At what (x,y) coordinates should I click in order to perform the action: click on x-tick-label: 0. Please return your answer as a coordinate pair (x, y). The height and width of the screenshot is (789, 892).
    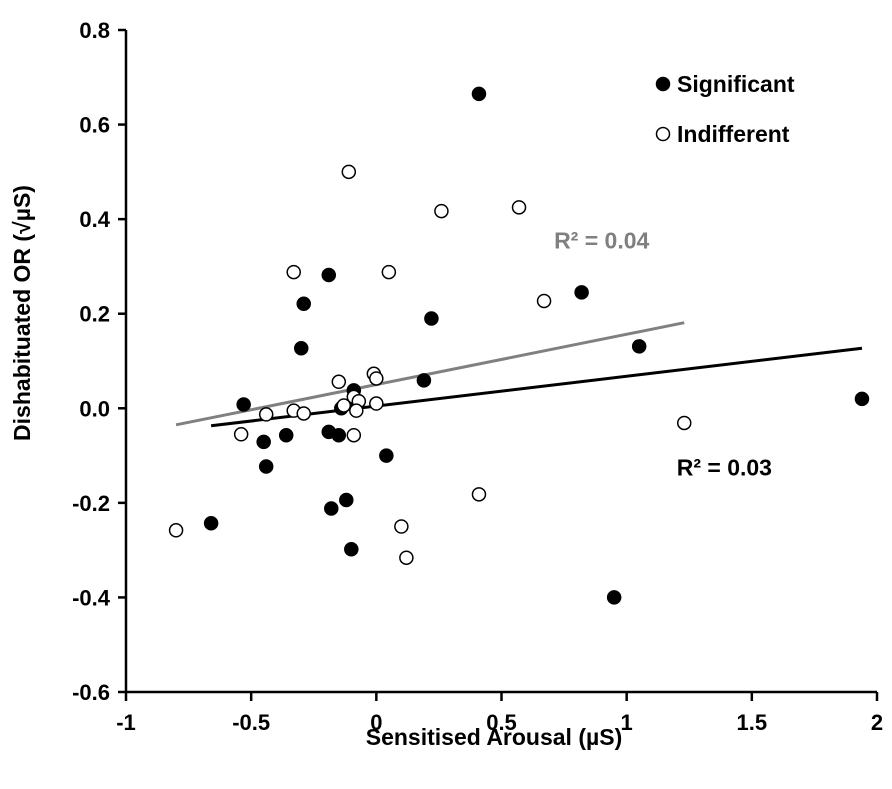
    Looking at the image, I should click on (376, 722).